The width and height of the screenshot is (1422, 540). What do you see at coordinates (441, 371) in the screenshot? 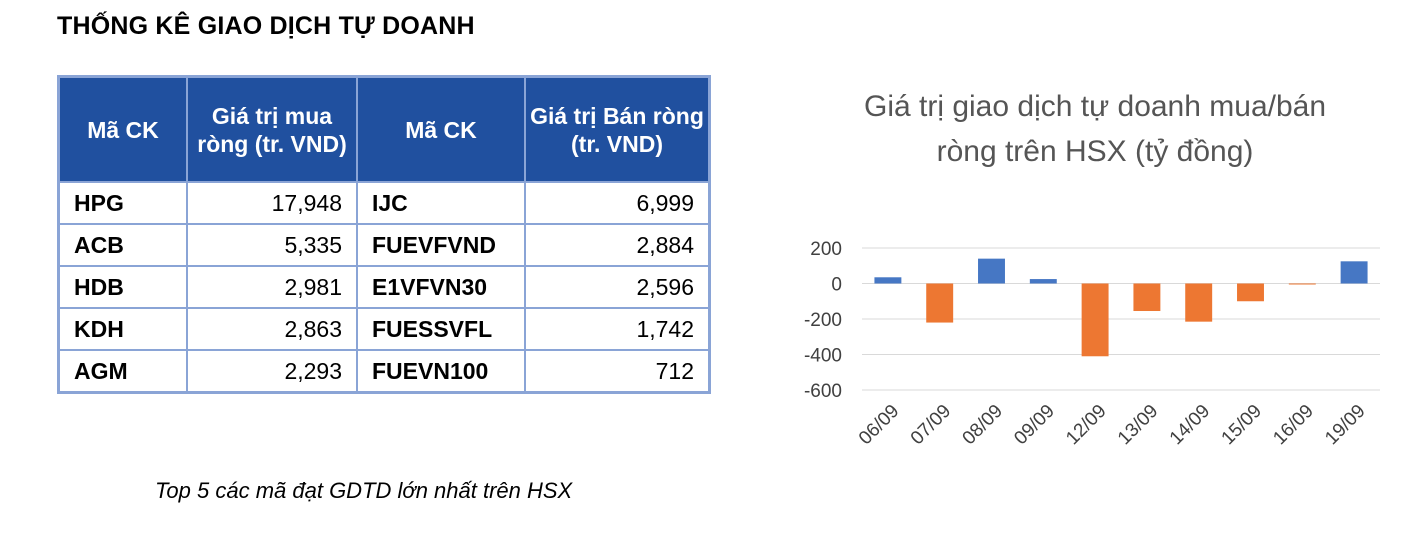
I see `table-cell: FUEVN100` at bounding box center [441, 371].